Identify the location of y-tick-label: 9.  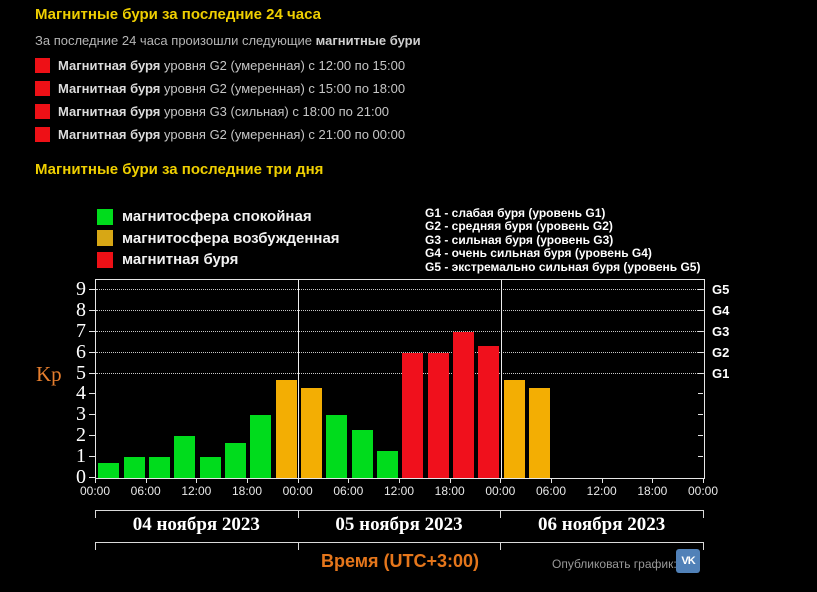
(81, 289).